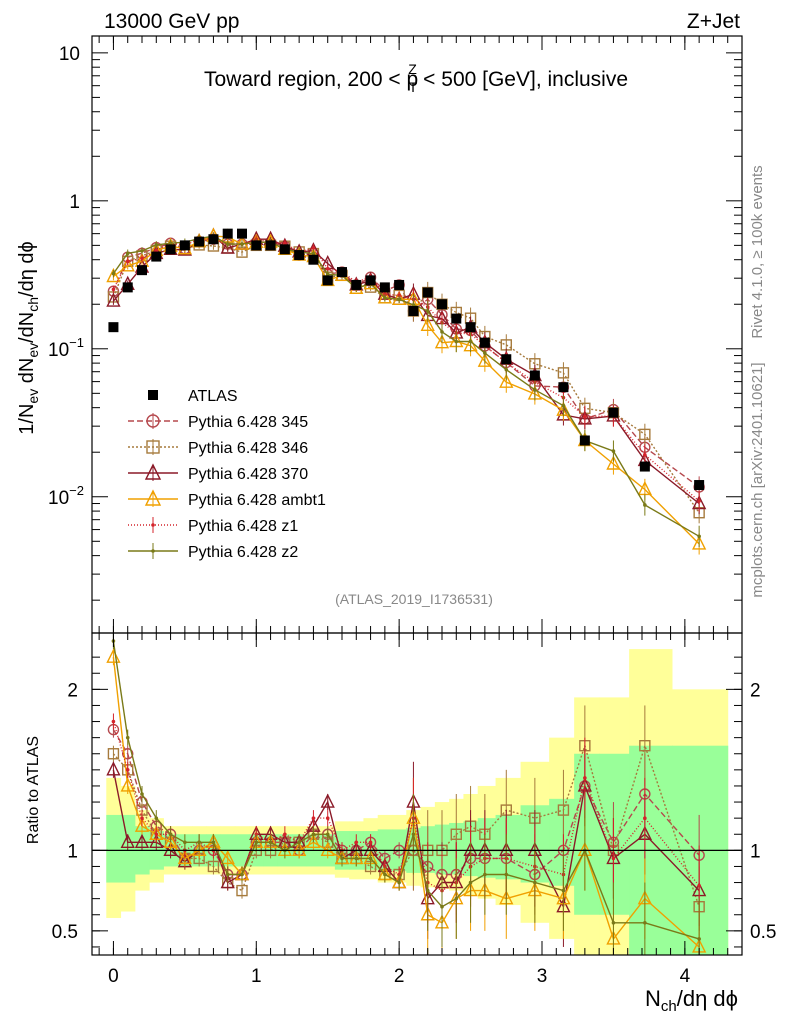  I want to click on legend-label: ATLAS, so click(213, 396).